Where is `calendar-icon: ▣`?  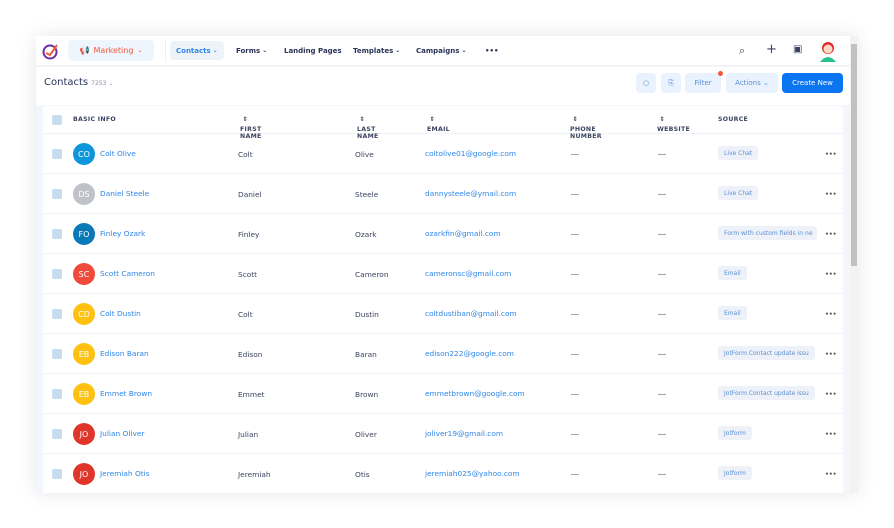
calendar-icon: ▣ is located at coordinates (798, 49).